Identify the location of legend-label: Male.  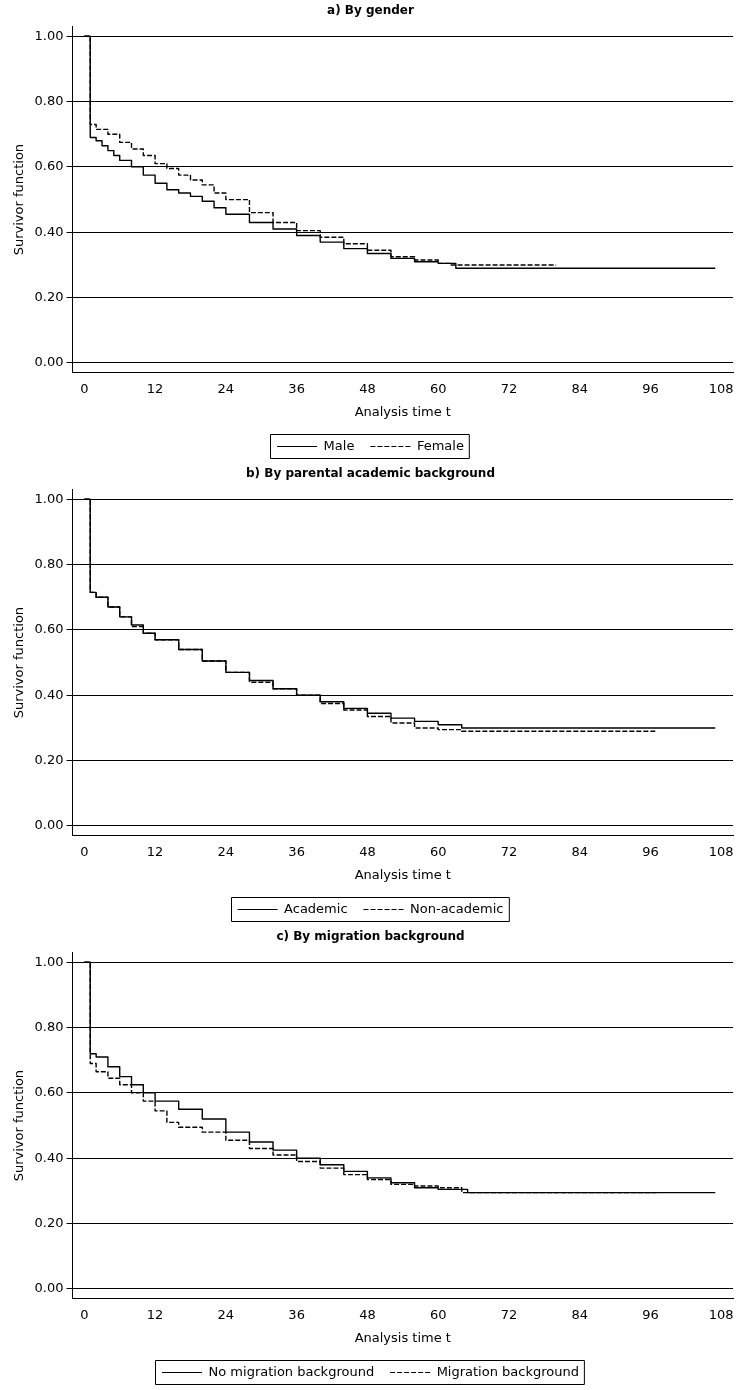
(339, 445).